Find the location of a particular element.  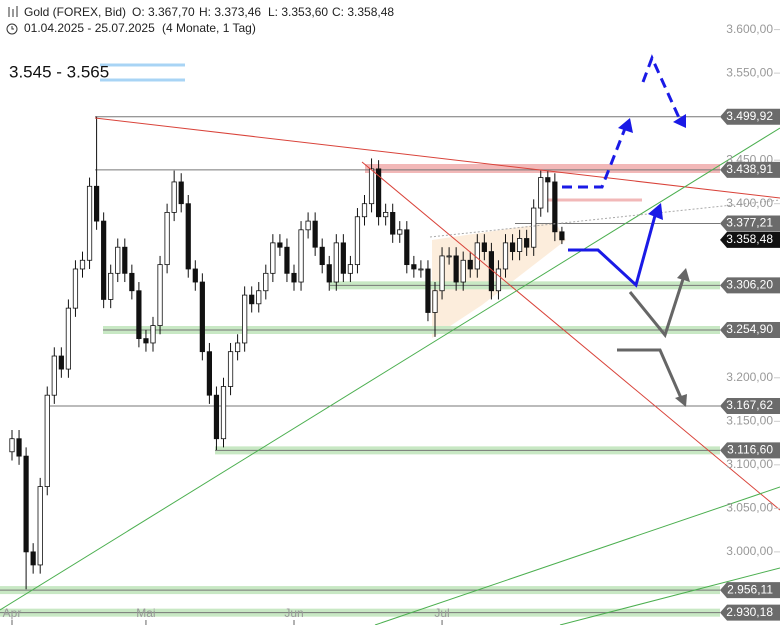

ohlc-low: L: 3.353,60 is located at coordinates (298, 12).